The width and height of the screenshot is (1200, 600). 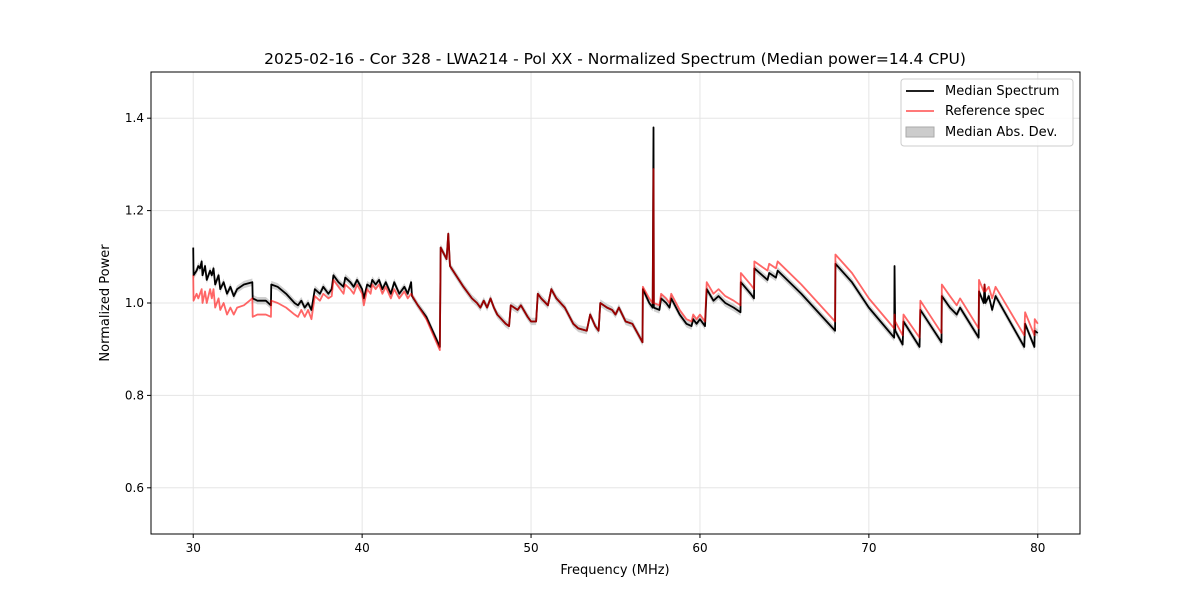 What do you see at coordinates (1002, 91) in the screenshot?
I see `legend-median-label: Median Spectrum` at bounding box center [1002, 91].